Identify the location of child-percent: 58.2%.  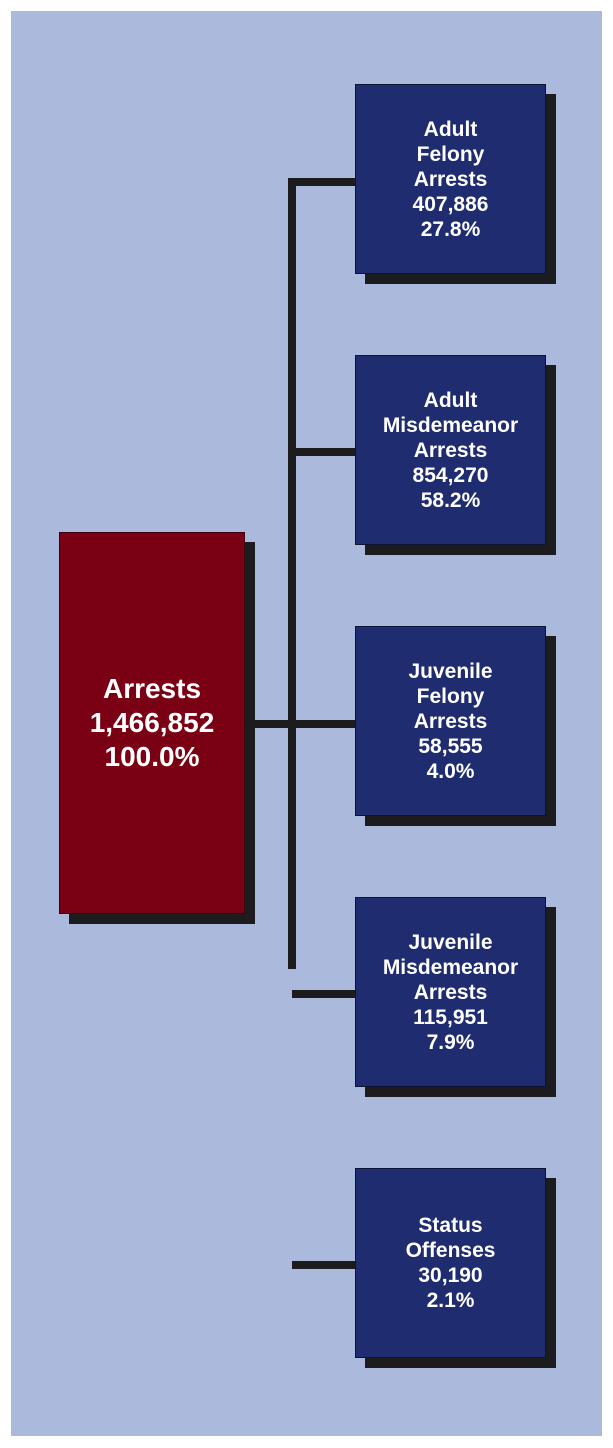
(450, 500).